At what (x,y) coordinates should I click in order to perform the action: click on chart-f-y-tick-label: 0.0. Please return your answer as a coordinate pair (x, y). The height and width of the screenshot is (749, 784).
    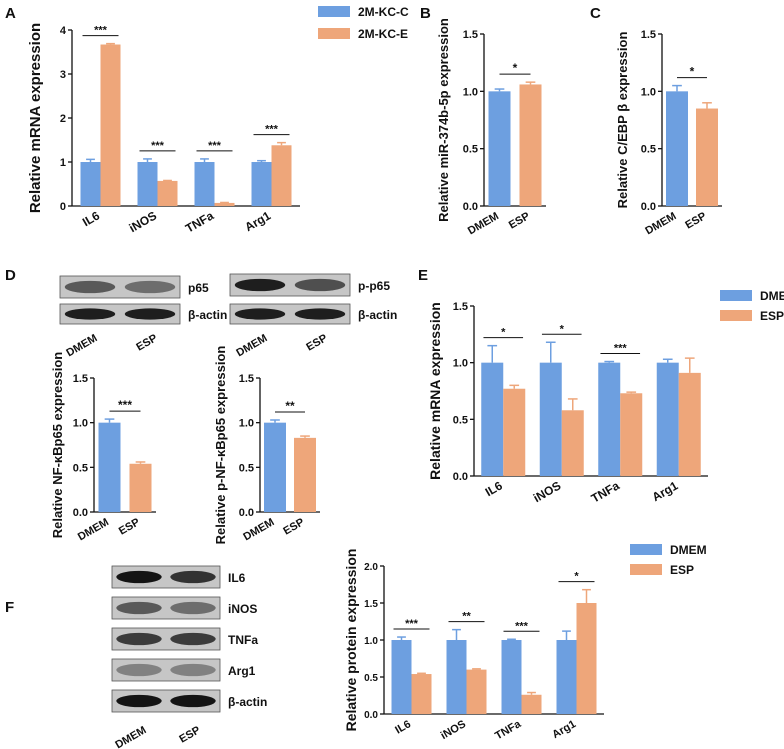
    Looking at the image, I should click on (371, 715).